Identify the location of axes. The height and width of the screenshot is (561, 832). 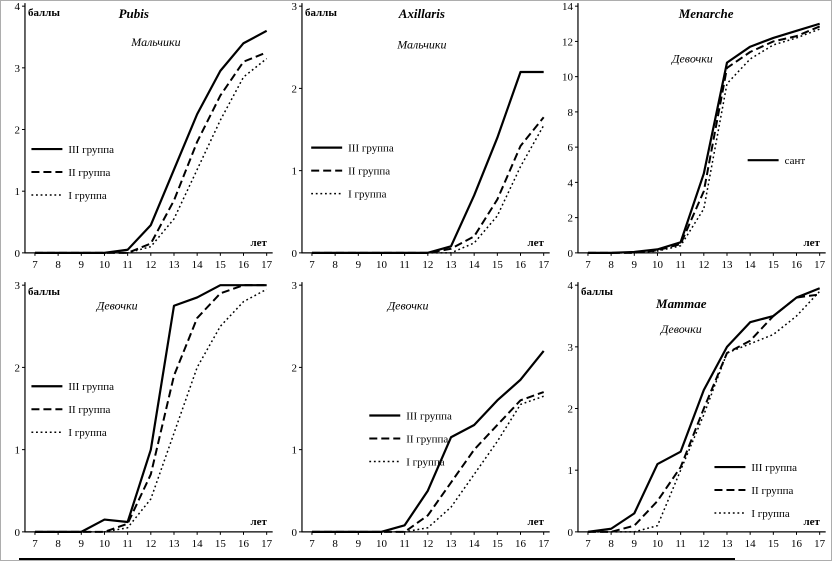
(148, 407).